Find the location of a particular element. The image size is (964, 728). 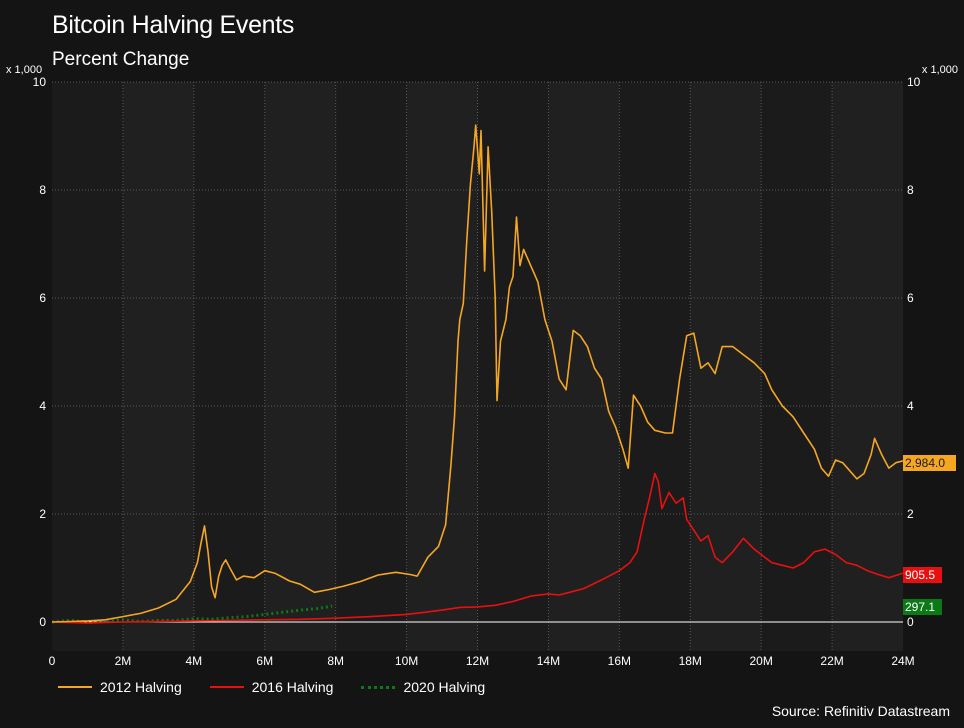

legend-item: 2012 Halving is located at coordinates (120, 687).